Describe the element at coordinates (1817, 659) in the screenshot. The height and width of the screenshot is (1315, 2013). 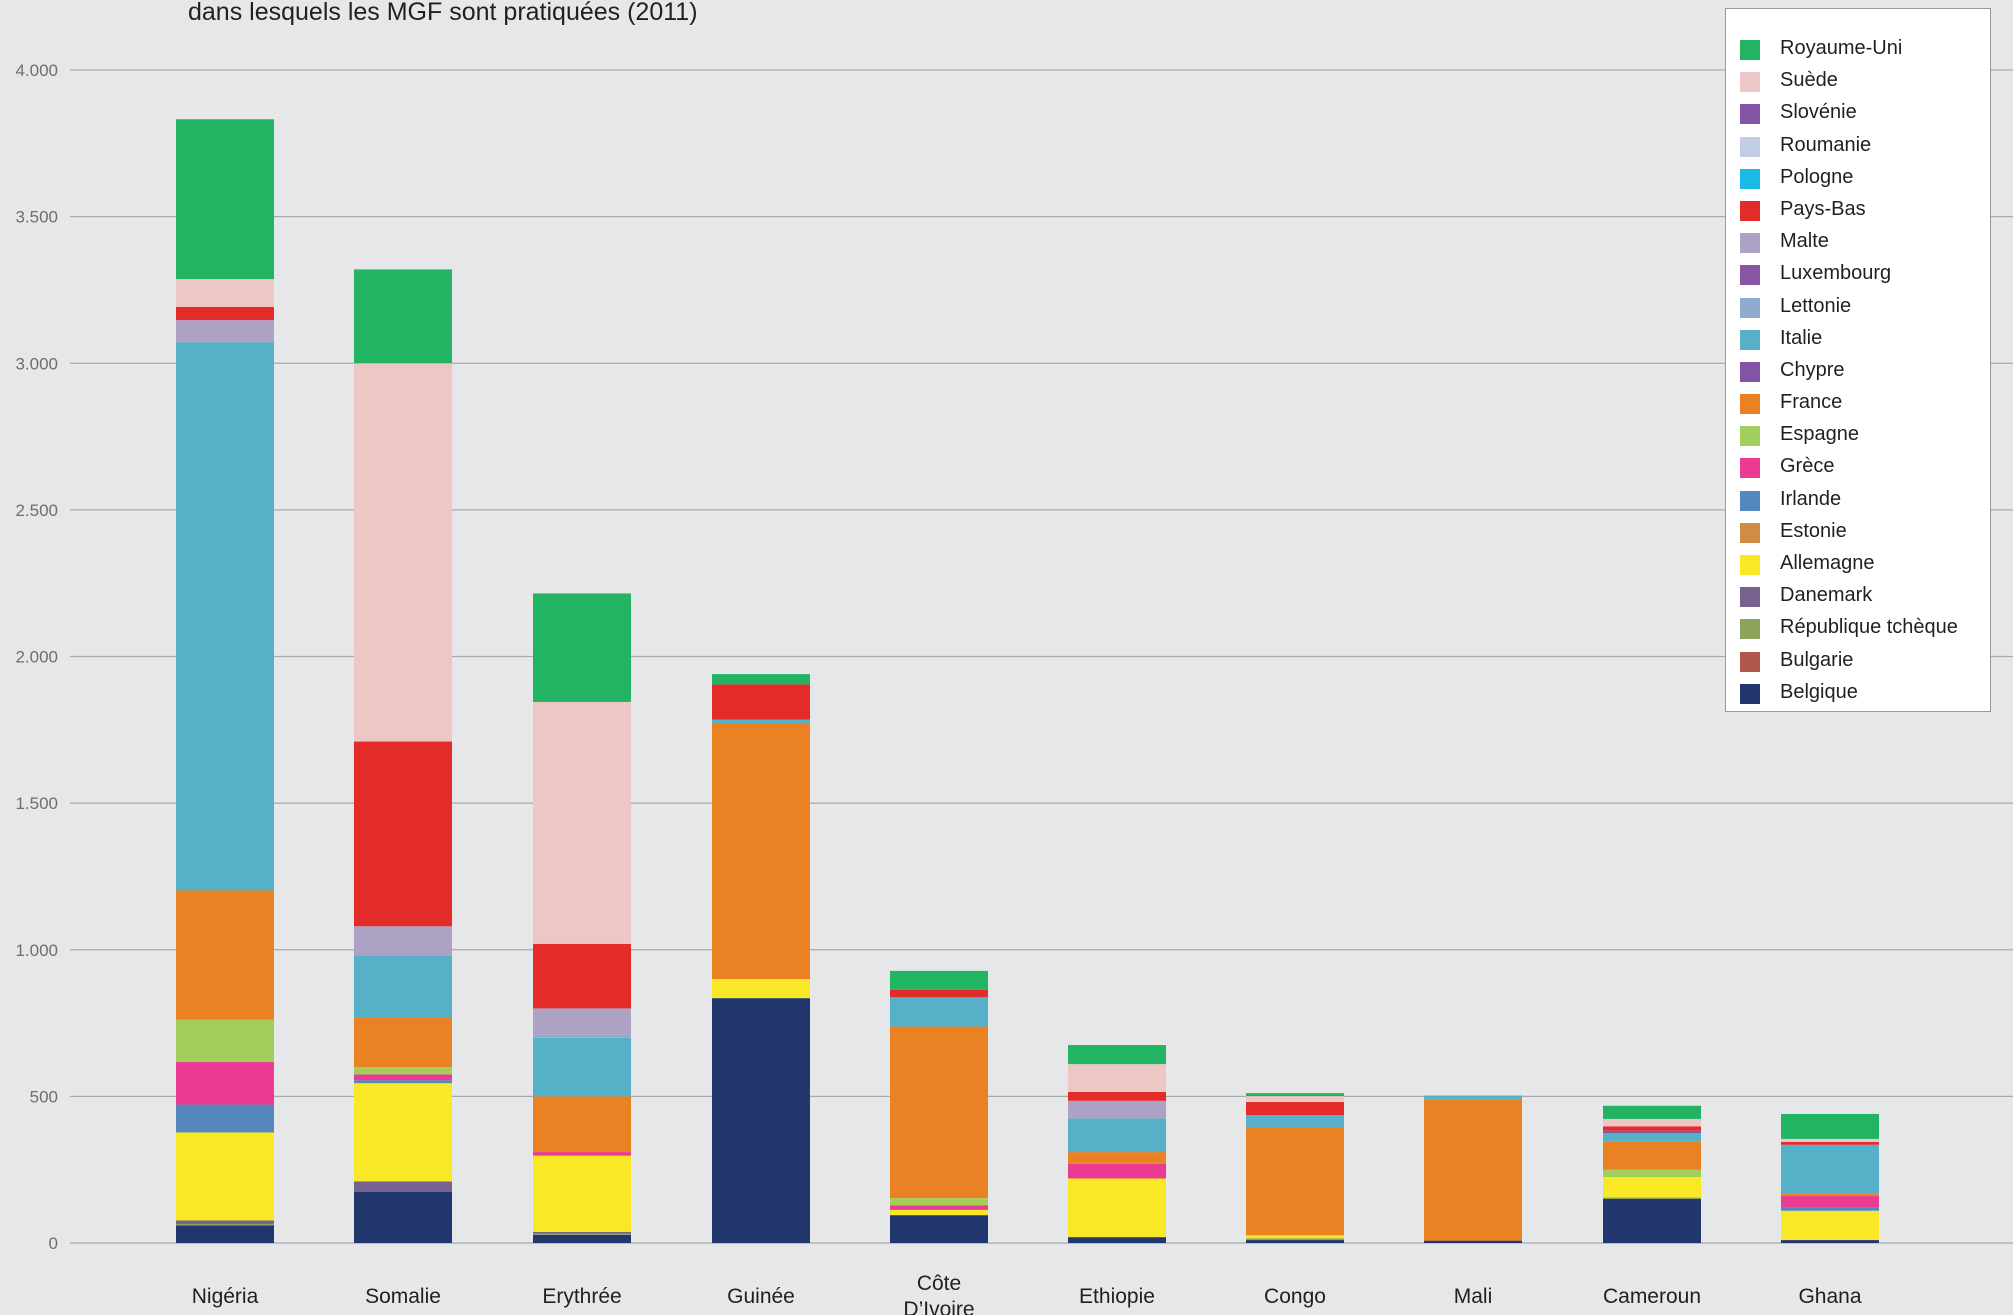
I see `legend-label: Bulgarie` at that location.